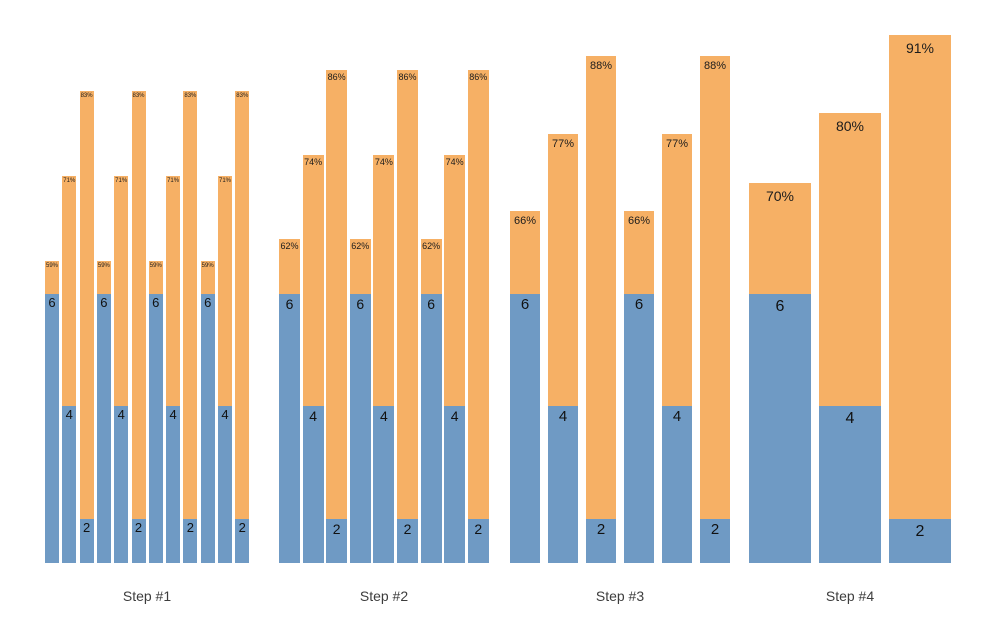  I want to click on group-label-step-4: Step #4, so click(850, 596).